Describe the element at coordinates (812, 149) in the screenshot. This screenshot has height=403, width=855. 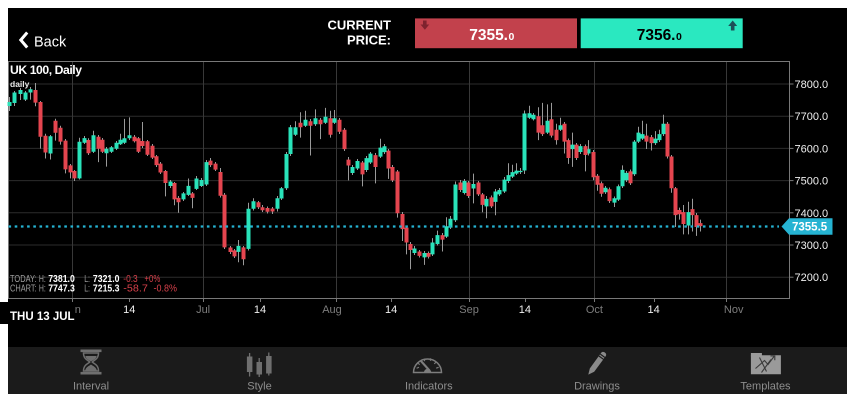
I see `svg-text: 7600.0` at that location.